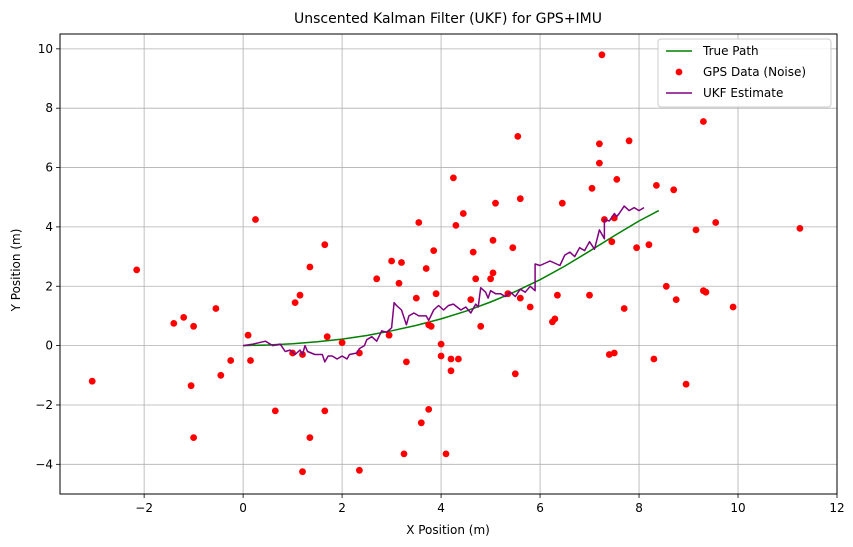  I want to click on x-tick-label: 8, so click(639, 508).